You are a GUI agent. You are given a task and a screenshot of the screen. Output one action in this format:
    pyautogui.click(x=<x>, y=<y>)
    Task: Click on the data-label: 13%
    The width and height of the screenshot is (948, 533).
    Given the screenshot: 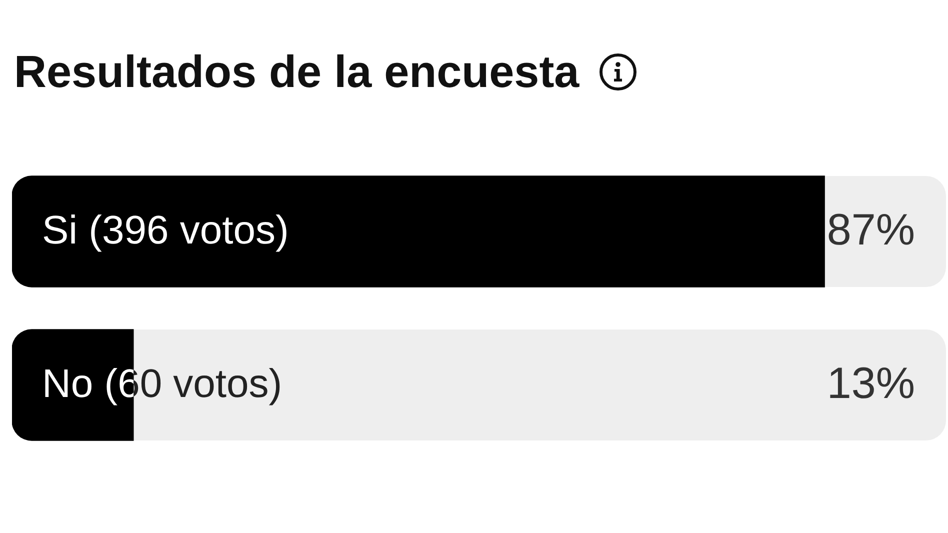 What is the action you would take?
    pyautogui.click(x=870, y=383)
    